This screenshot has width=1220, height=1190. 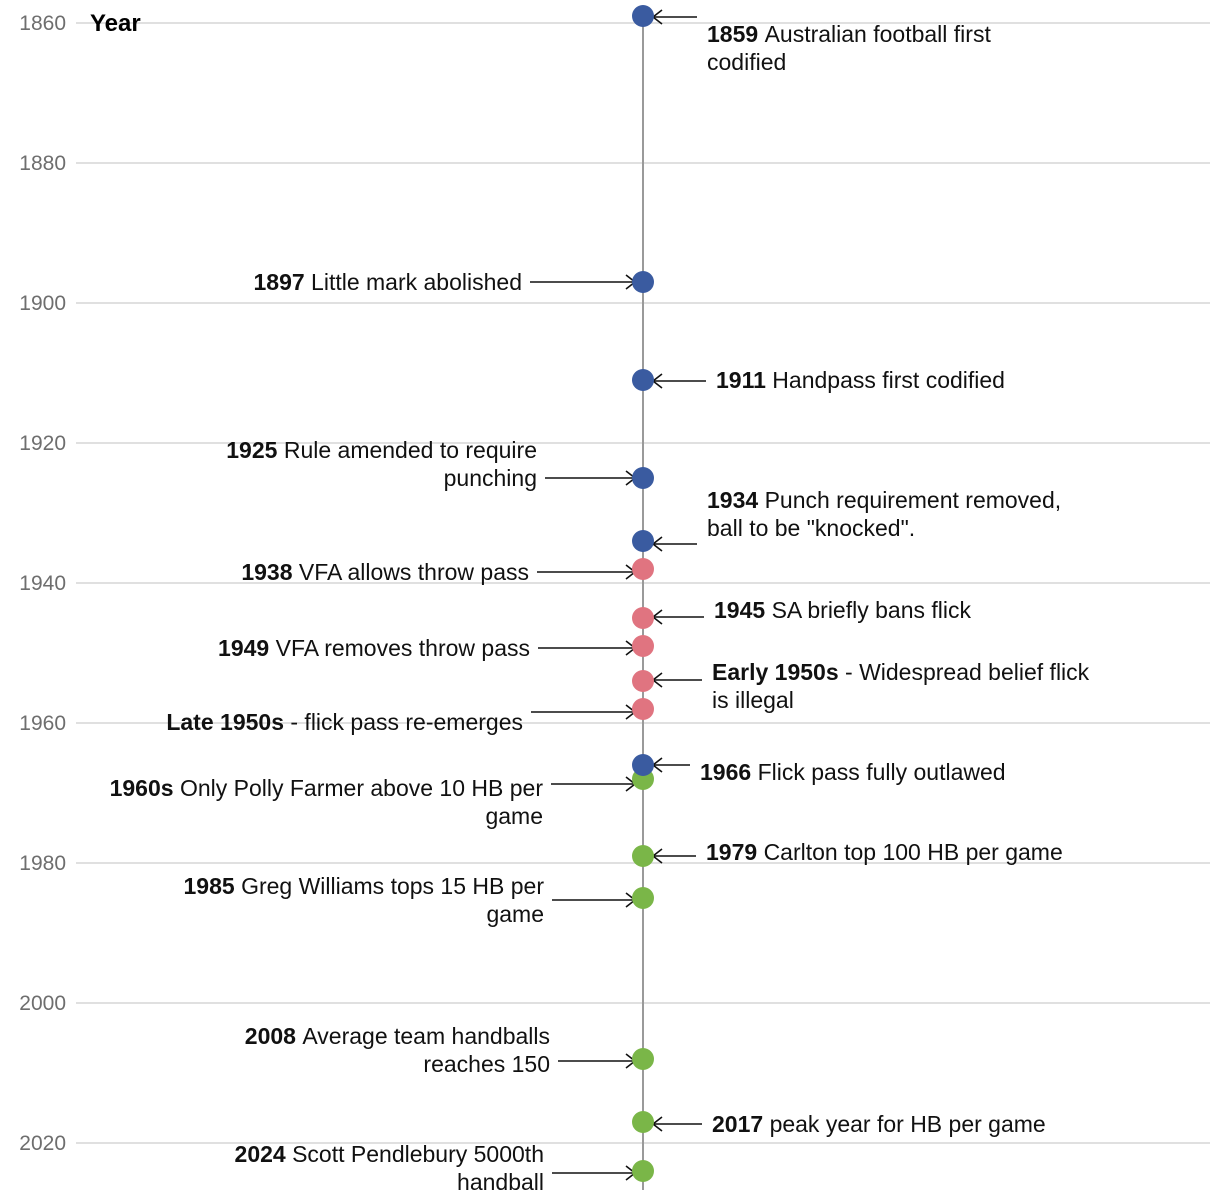 I want to click on y-tick-label-1980: 1980, so click(x=42, y=863).